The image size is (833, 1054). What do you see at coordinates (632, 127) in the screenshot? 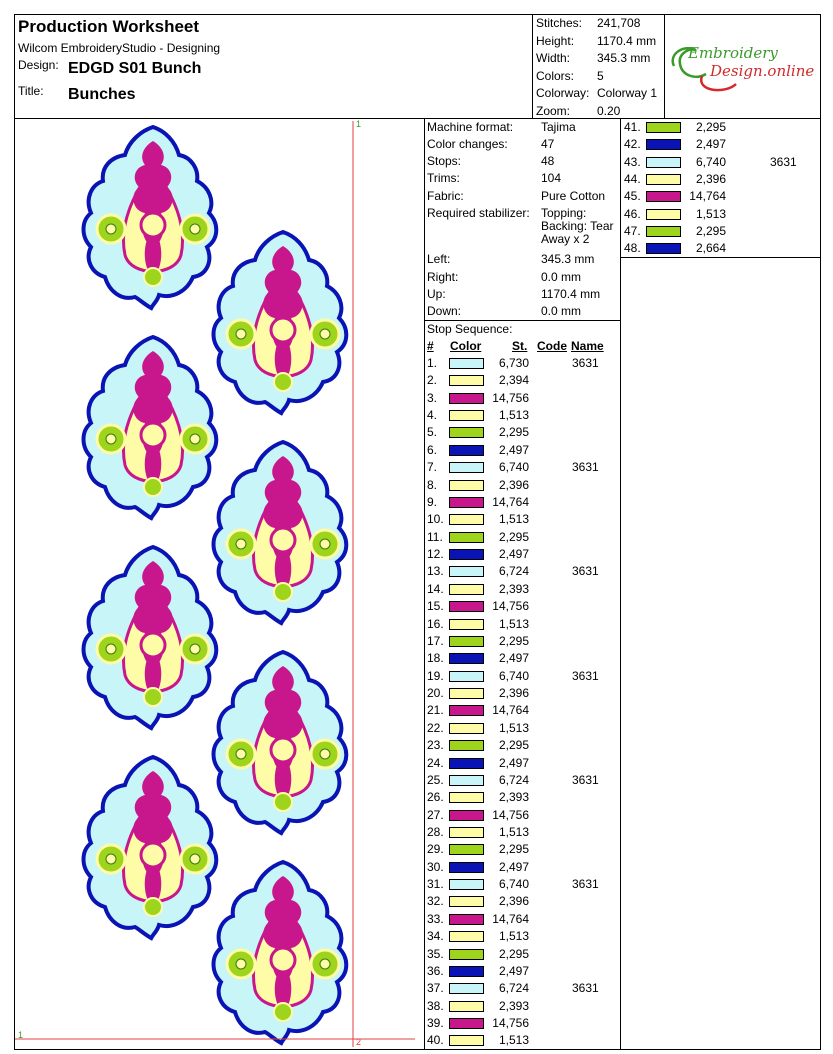
I see `stop-number: 41.` at bounding box center [632, 127].